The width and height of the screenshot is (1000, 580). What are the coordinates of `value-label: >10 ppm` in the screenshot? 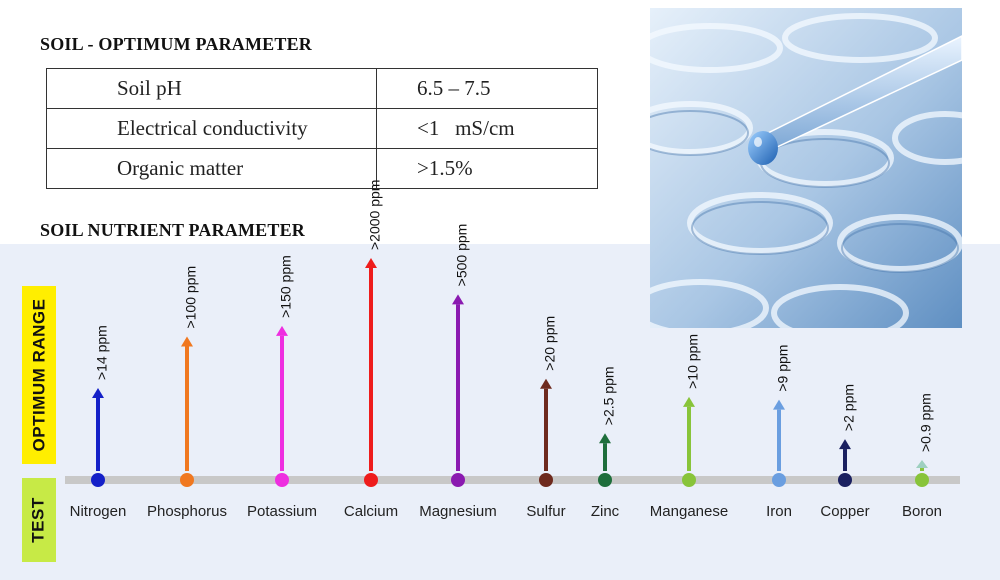 It's located at (693, 361).